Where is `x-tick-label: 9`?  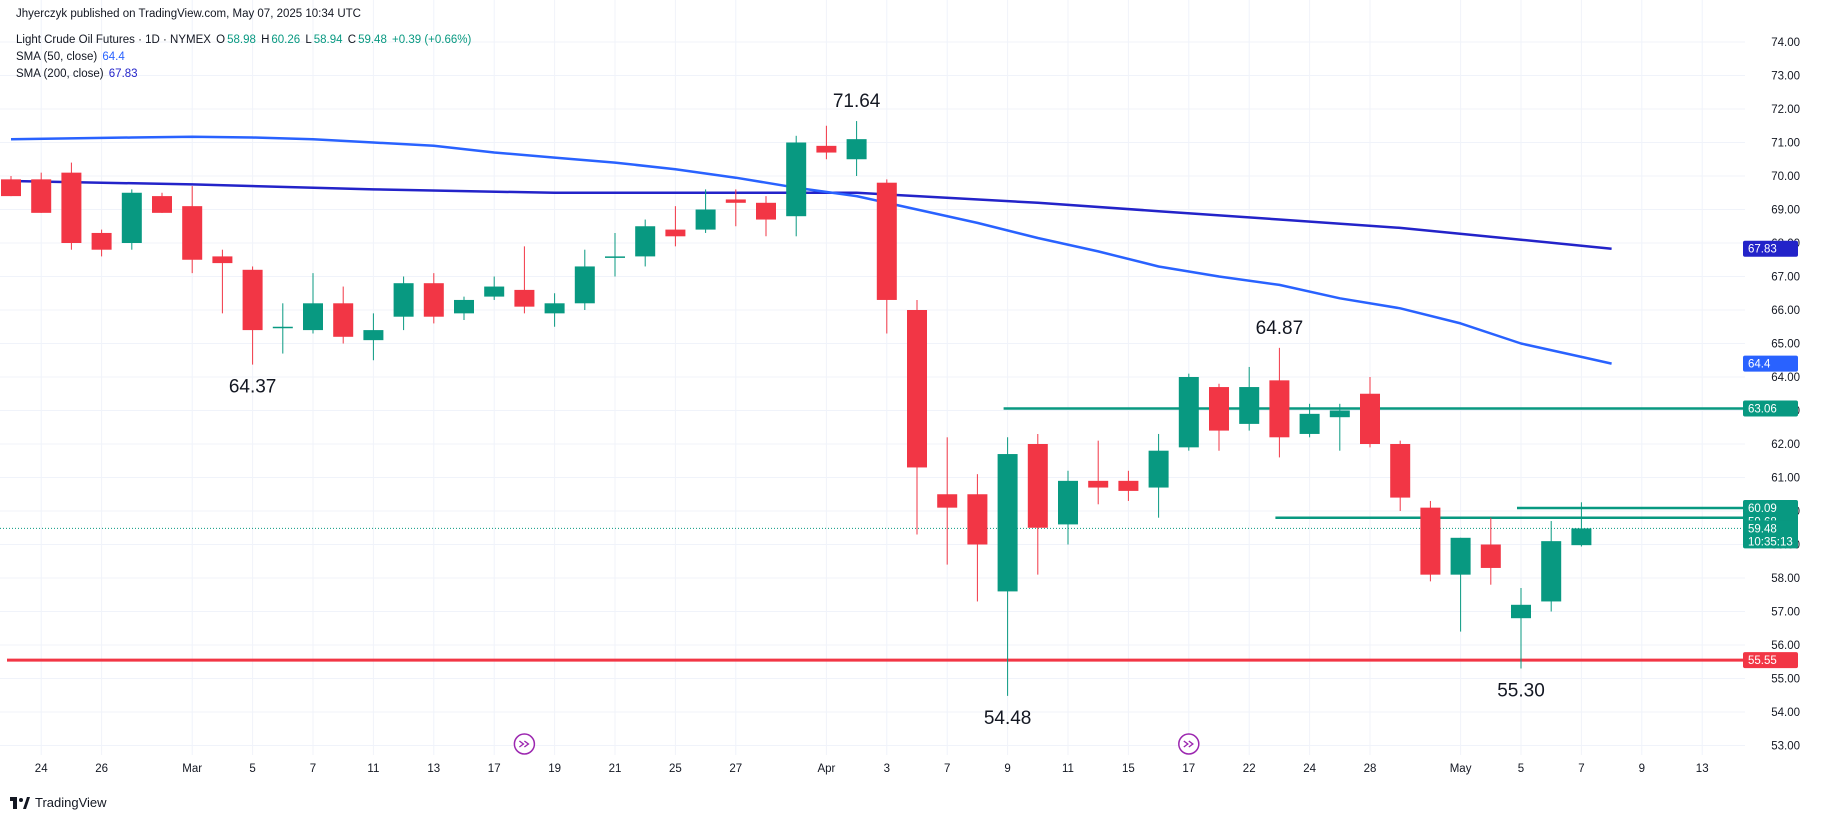 x-tick-label: 9 is located at coordinates (1007, 769).